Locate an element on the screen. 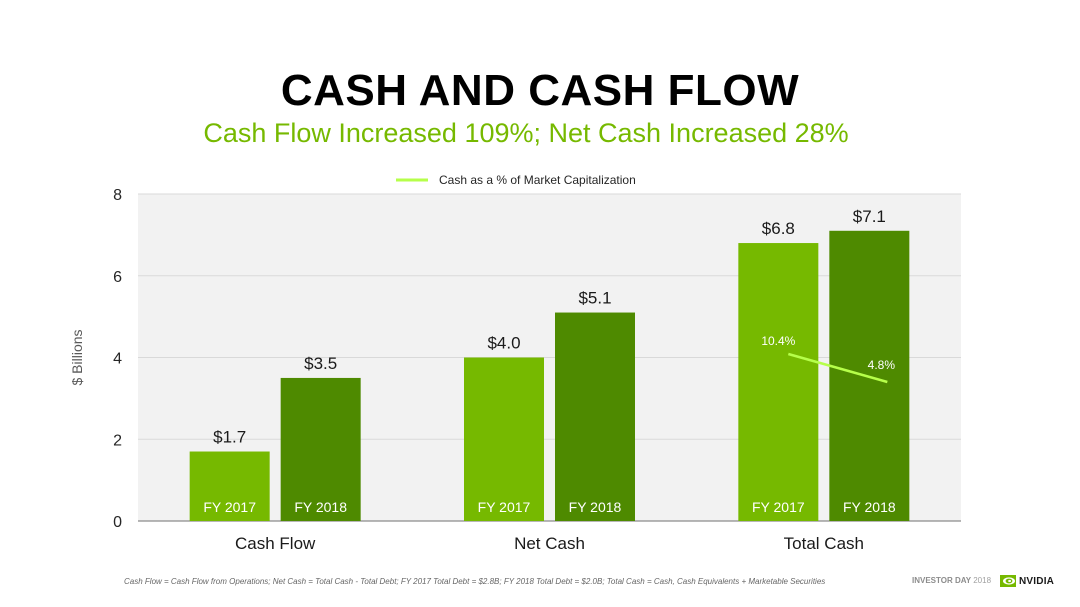  x-tick-label: Net Cash is located at coordinates (549, 543).